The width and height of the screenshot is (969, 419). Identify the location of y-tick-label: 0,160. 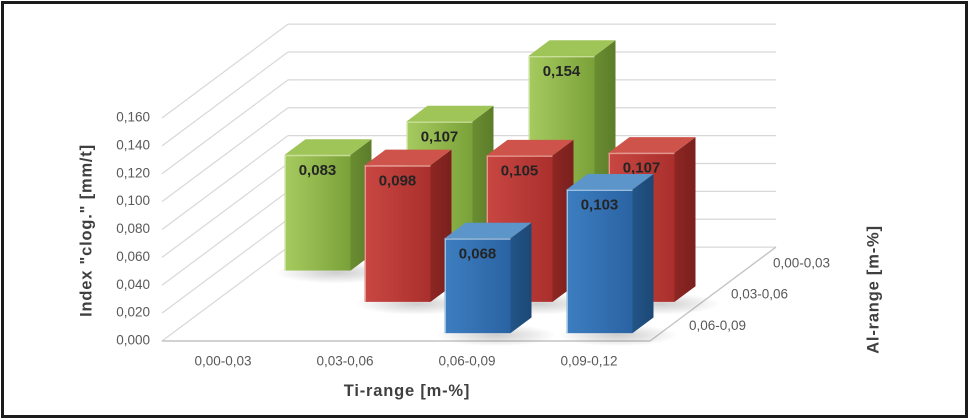
(133, 117).